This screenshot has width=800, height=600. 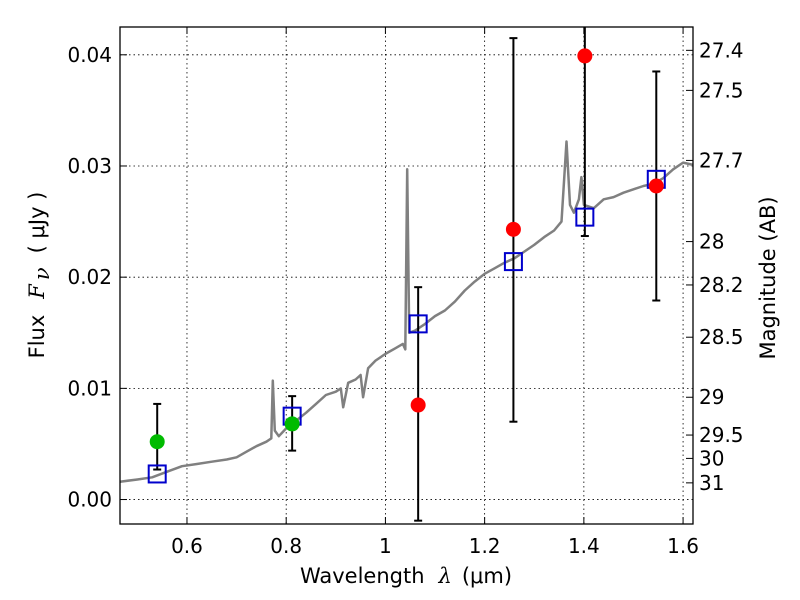 I want to click on magnitude-axis-title: Magnitude (AB), so click(x=768, y=277).